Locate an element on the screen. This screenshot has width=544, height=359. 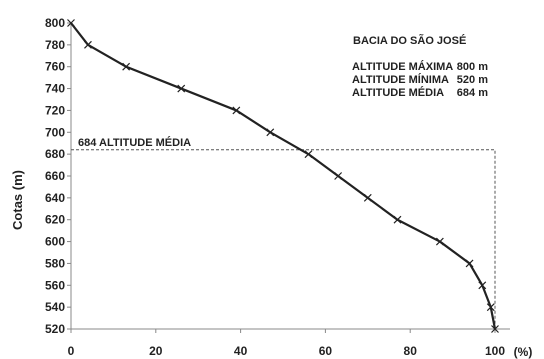
info-max-value: 800 m is located at coordinates (472, 67).